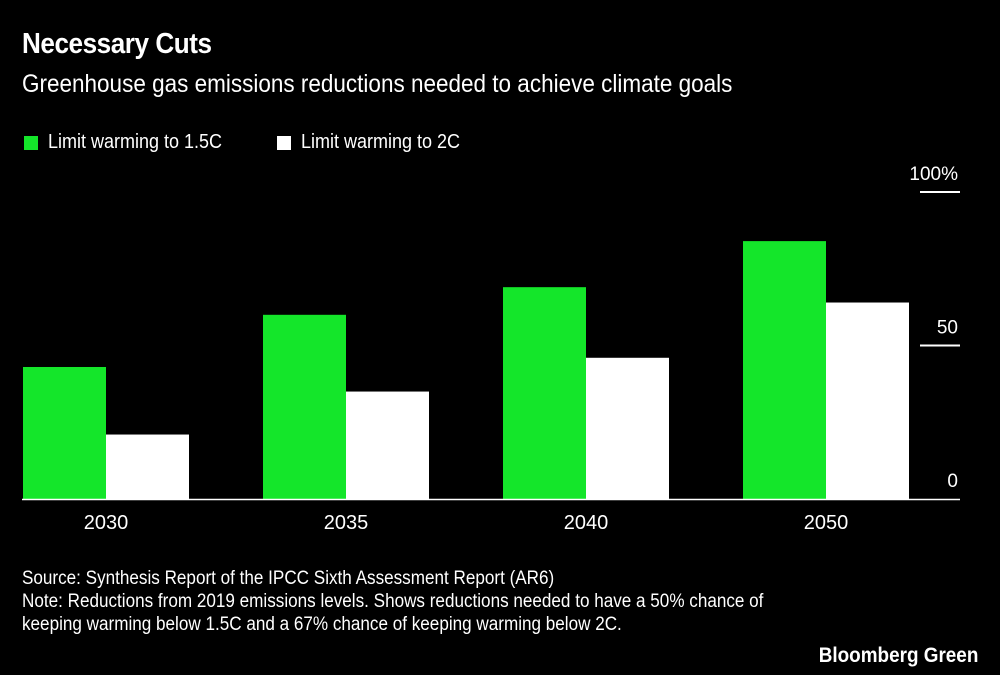 The height and width of the screenshot is (675, 1000). Describe the element at coordinates (627, 428) in the screenshot. I see `bar-2040-2c` at that location.